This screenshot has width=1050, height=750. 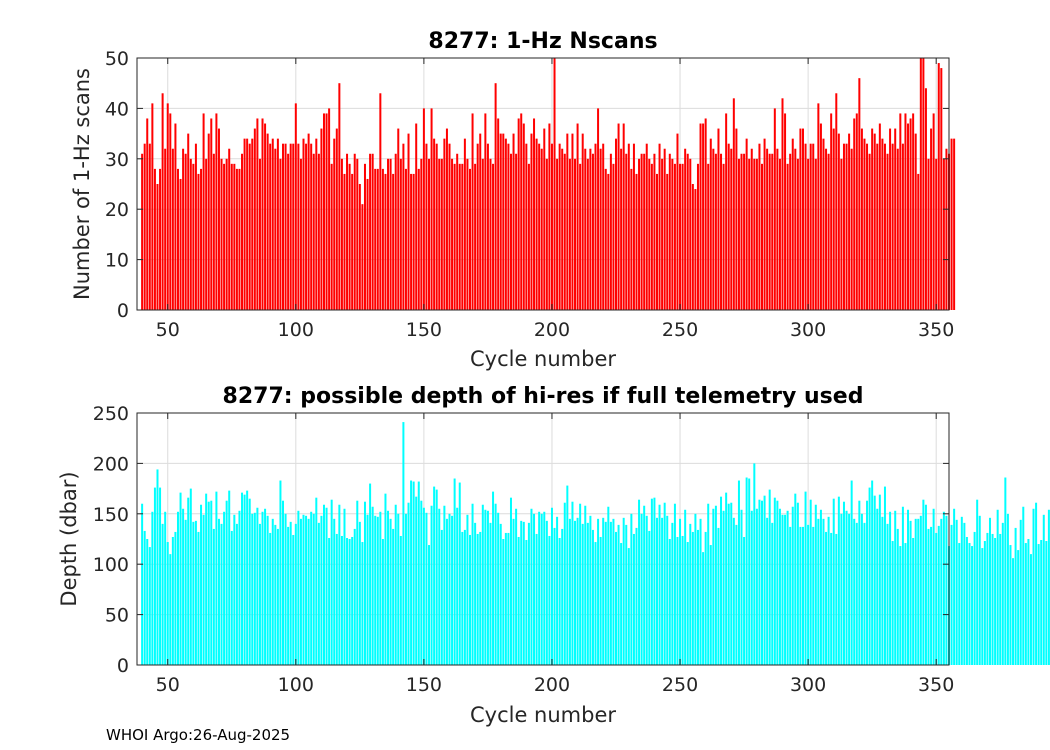 What do you see at coordinates (936, 330) in the screenshot?
I see `nscans-x-tick-label: 350` at bounding box center [936, 330].